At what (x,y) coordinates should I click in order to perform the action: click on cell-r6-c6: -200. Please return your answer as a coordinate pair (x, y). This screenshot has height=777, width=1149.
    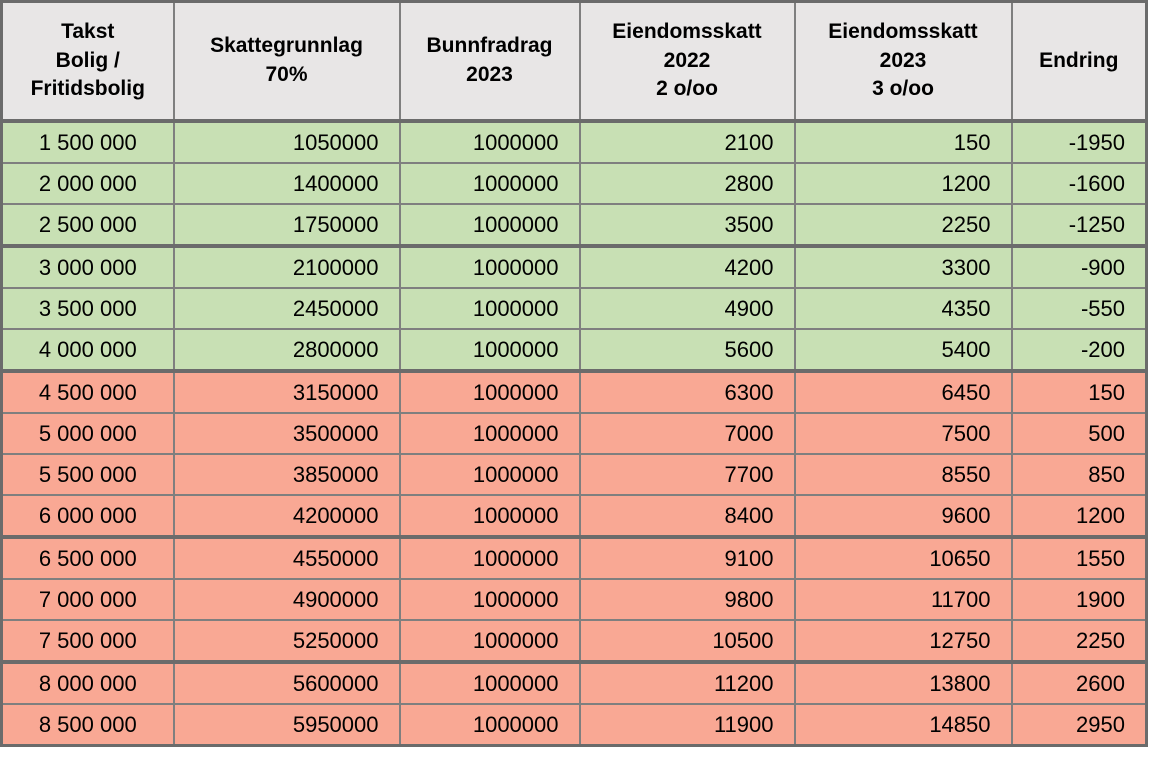
    Looking at the image, I should click on (1079, 350).